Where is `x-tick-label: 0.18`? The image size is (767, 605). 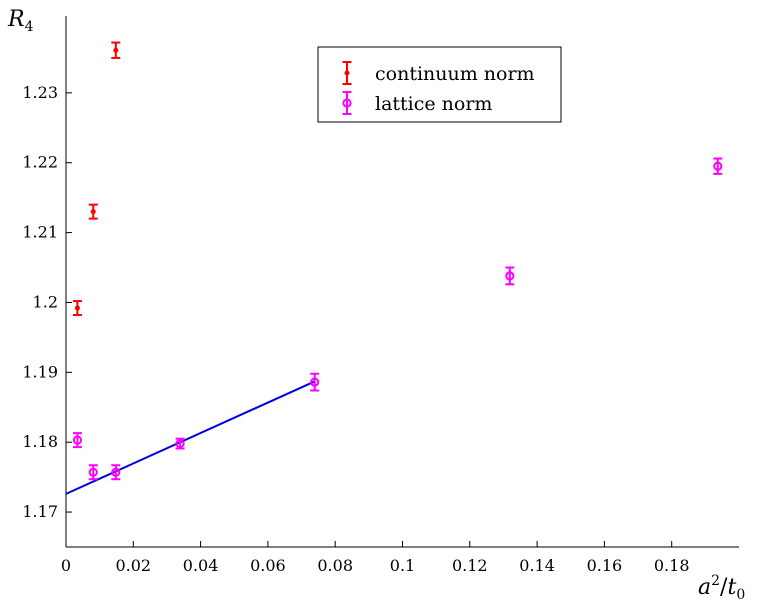
x-tick-label: 0.18 is located at coordinates (672, 565).